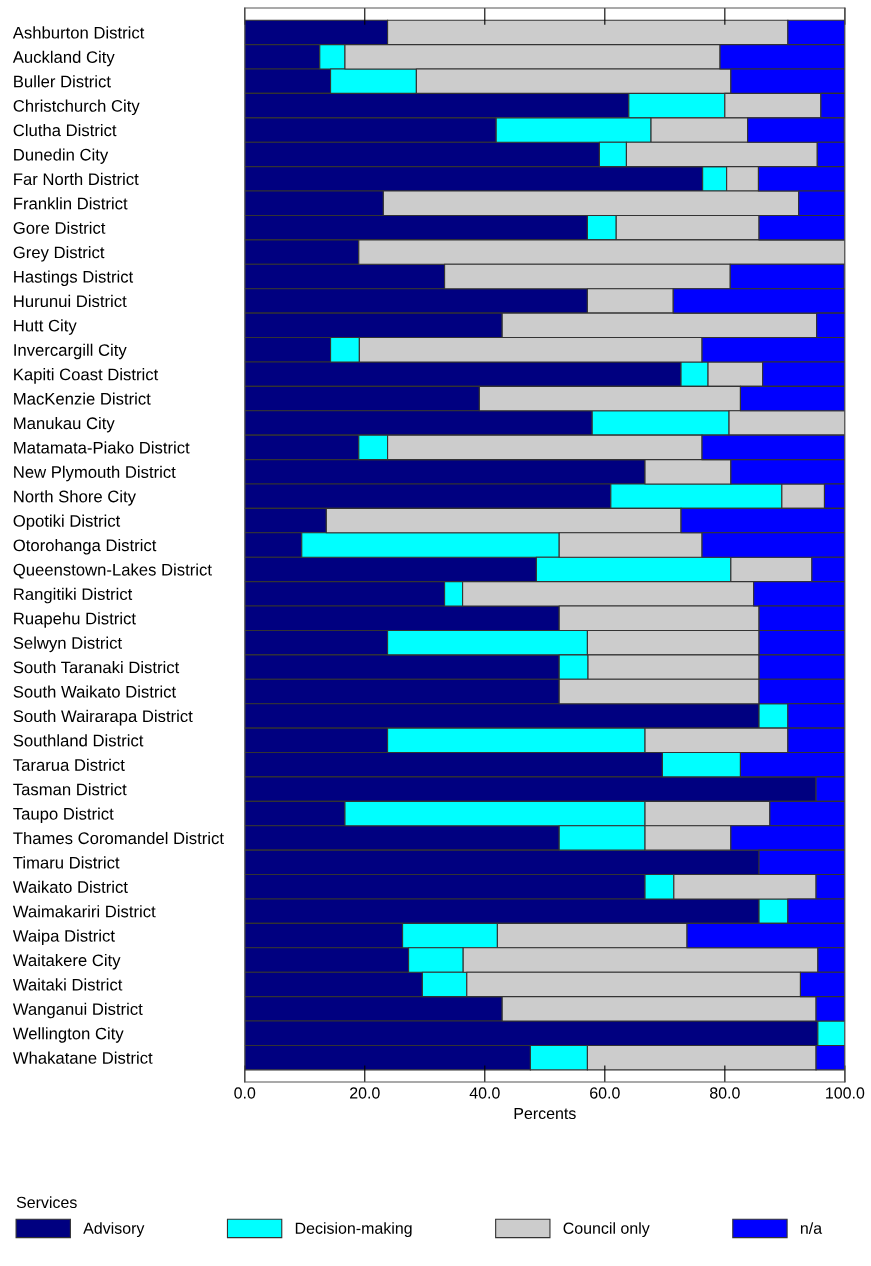 The image size is (871, 1266). What do you see at coordinates (82, 398) in the screenshot?
I see `y-tick-label: MacKenzie District` at bounding box center [82, 398].